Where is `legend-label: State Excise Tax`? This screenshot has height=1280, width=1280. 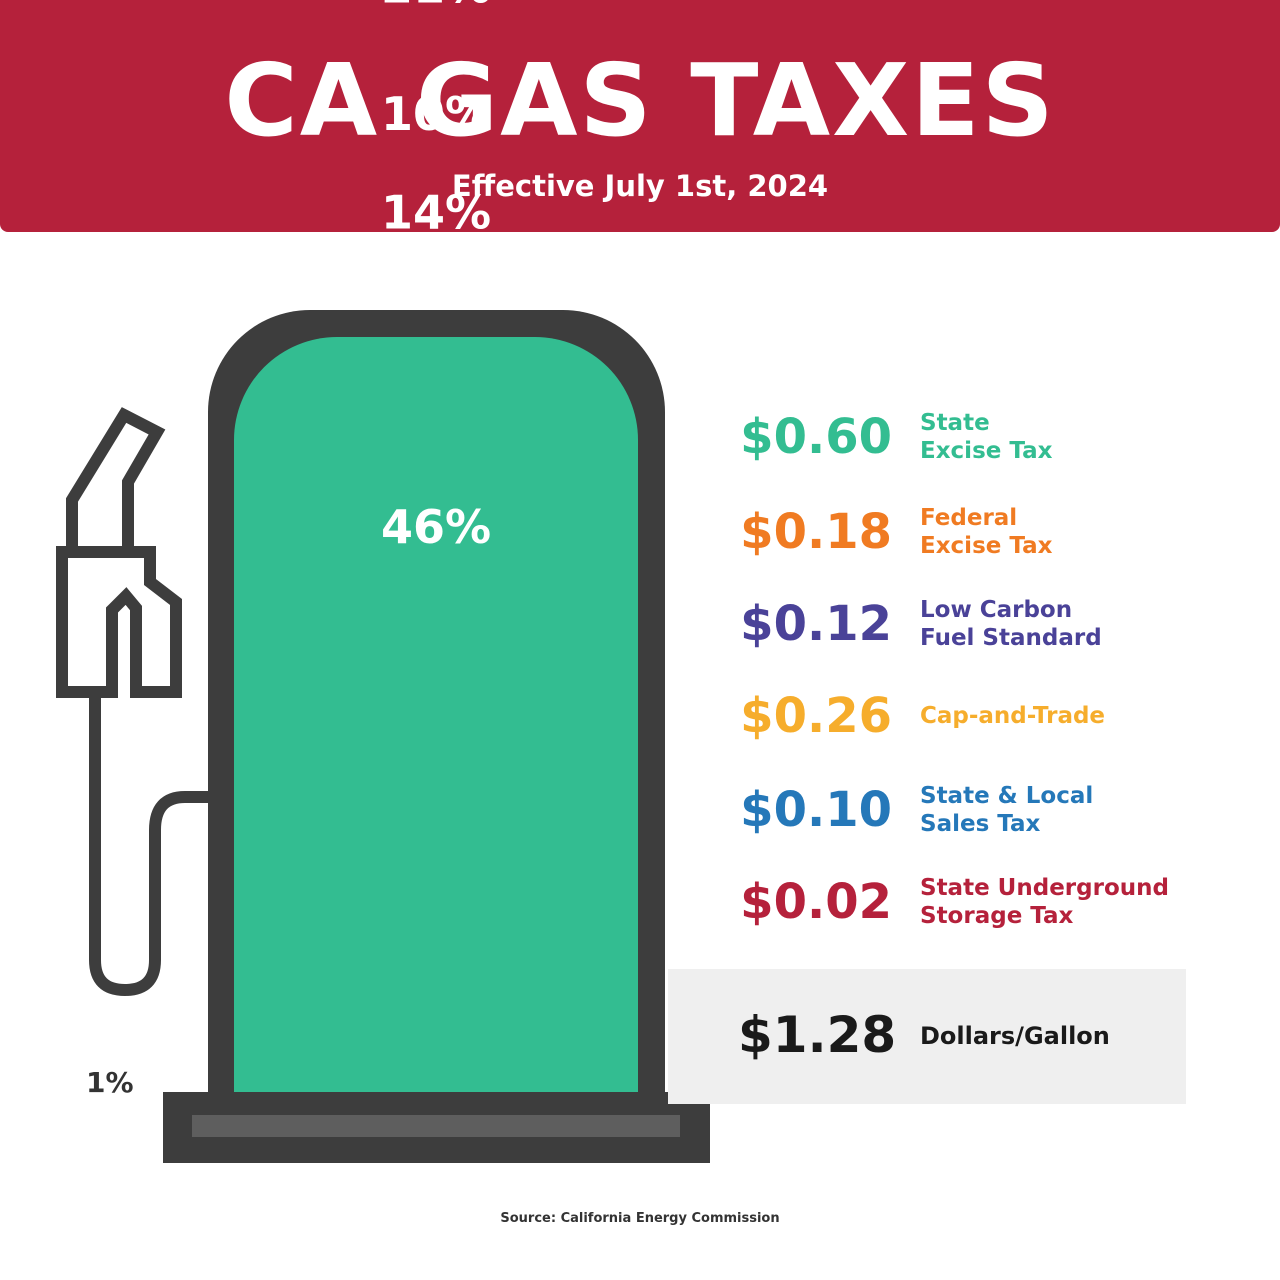
legend-label: State Excise Tax is located at coordinates (986, 437).